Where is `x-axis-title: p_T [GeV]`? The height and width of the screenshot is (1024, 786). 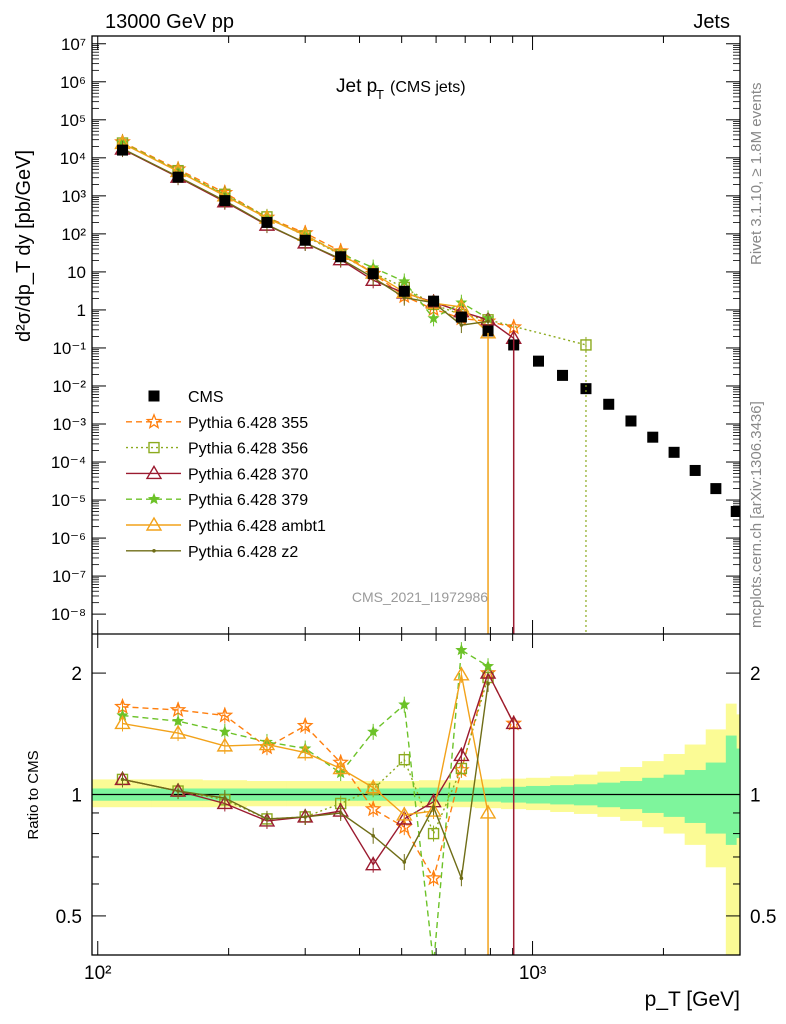
x-axis-title: p_T [GeV] is located at coordinates (692, 999).